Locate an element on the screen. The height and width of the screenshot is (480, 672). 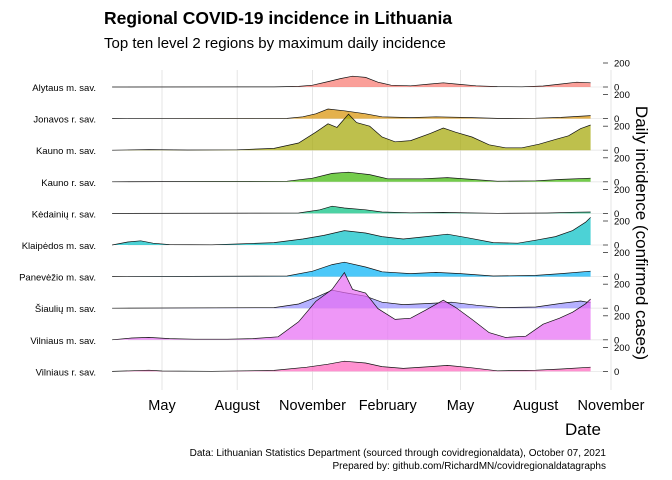
series-label: Vilniaus m. sav. is located at coordinates (63, 341).